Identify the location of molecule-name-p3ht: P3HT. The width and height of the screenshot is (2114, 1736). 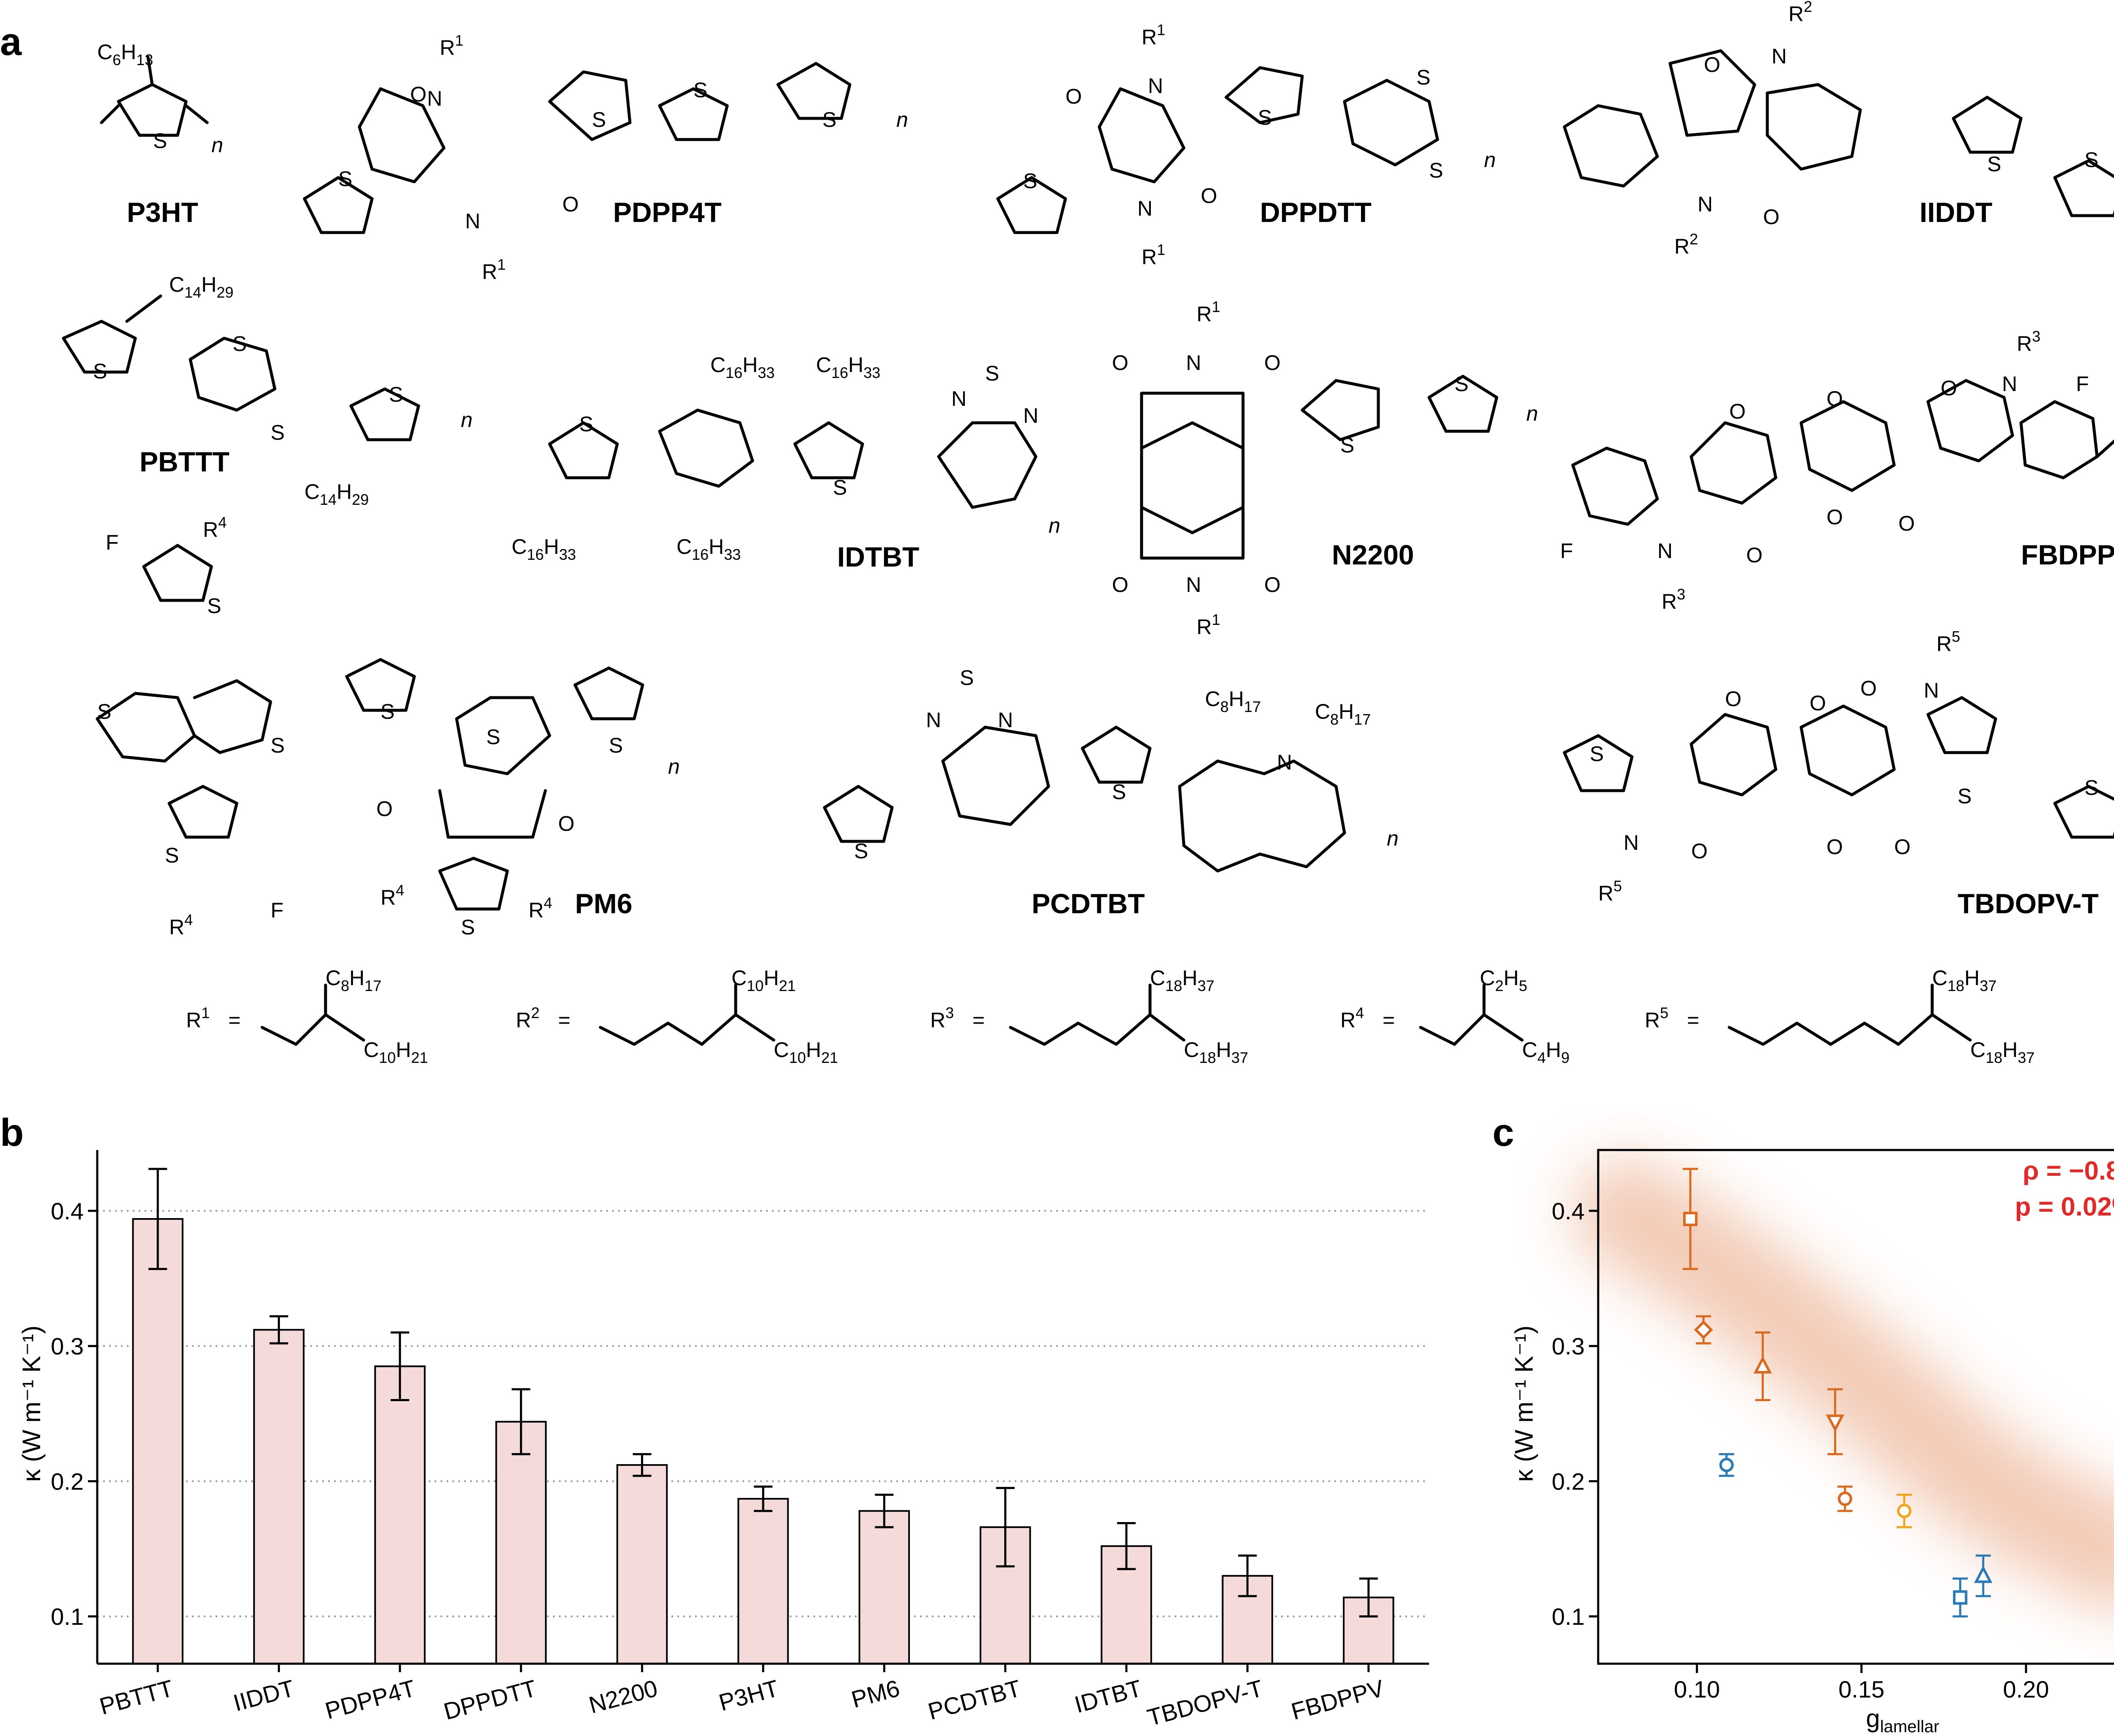
(162, 212).